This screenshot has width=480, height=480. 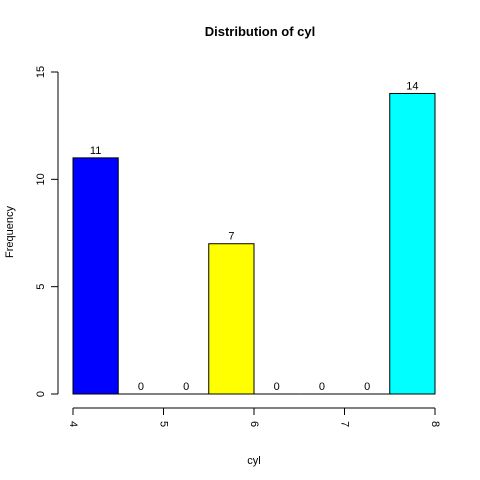 What do you see at coordinates (141, 387) in the screenshot?
I see `bar-label-2: 0` at bounding box center [141, 387].